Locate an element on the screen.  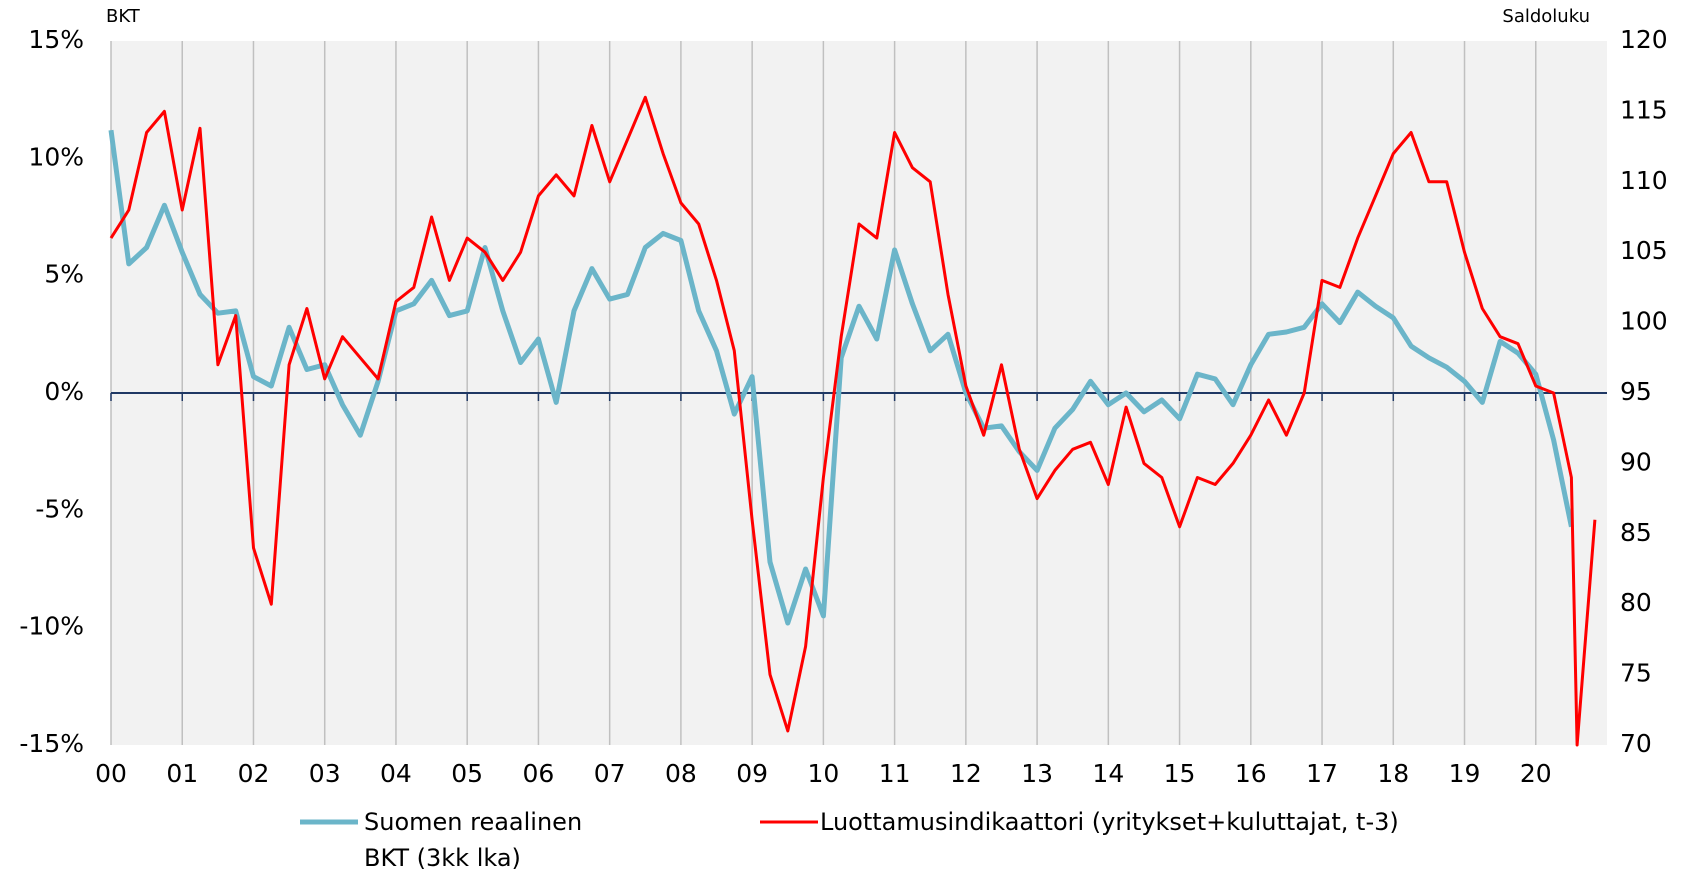
x-tick-label: 02 is located at coordinates (254, 773).